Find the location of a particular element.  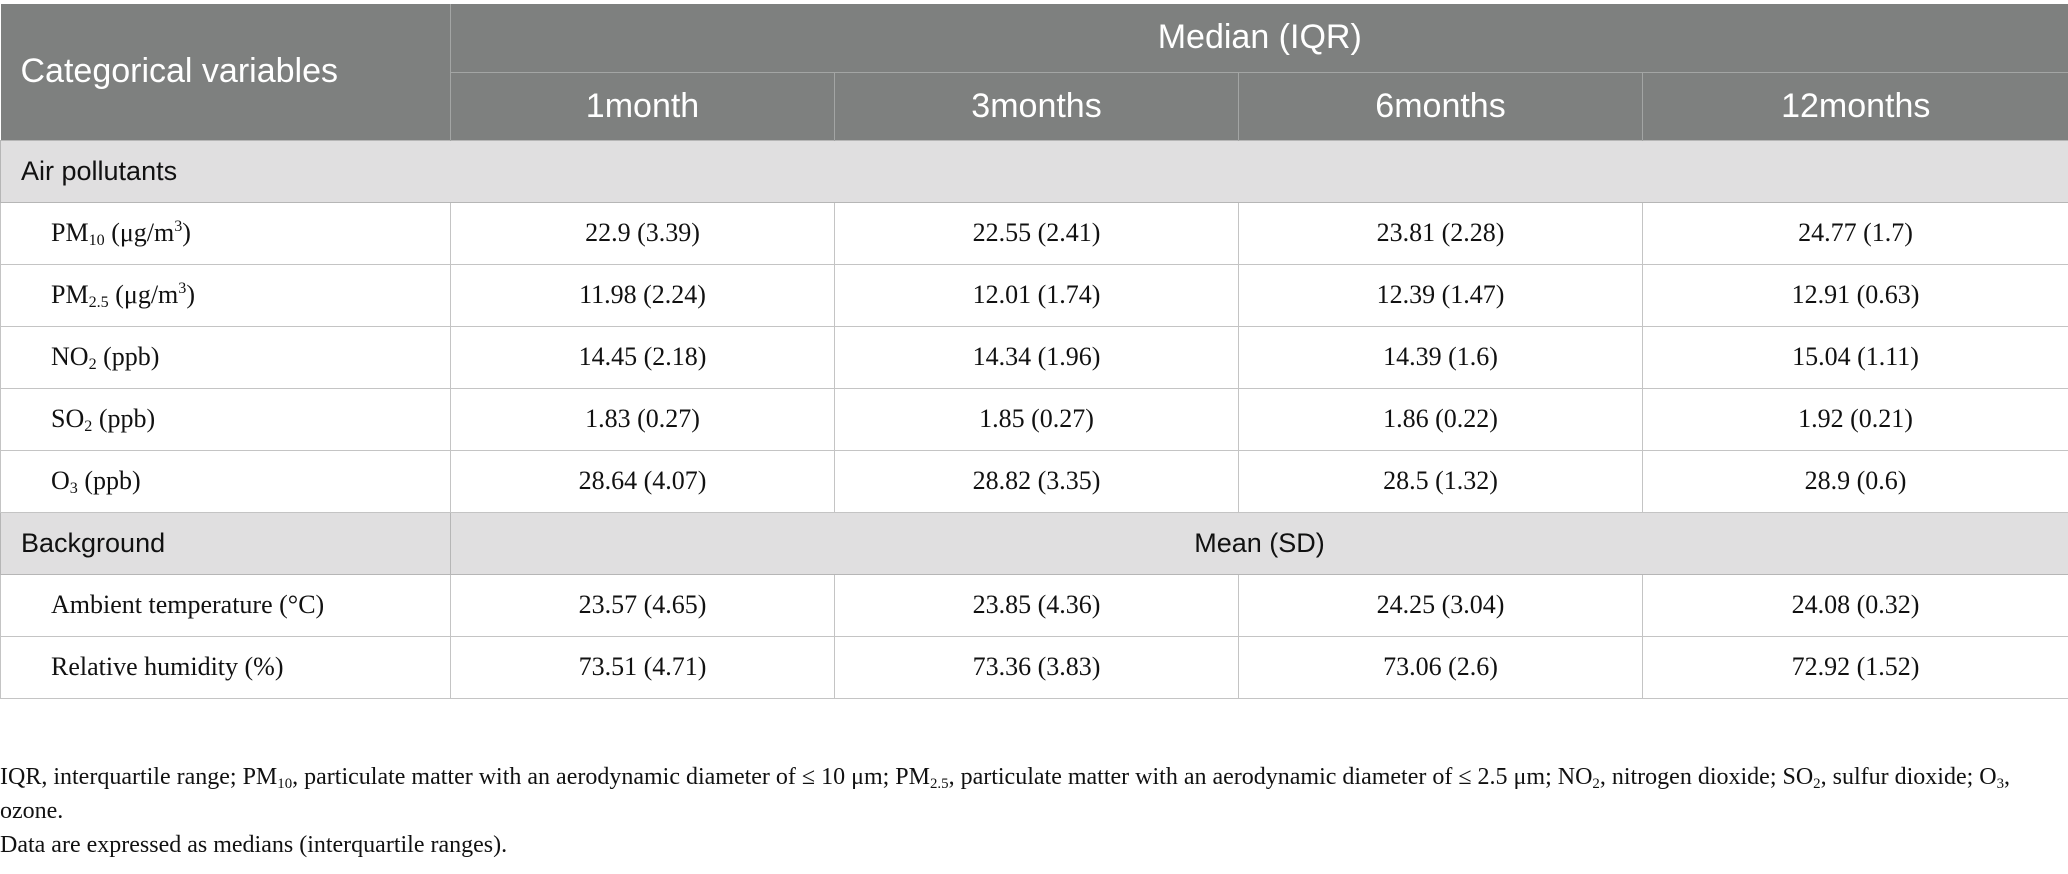

cell-value: 28.82 (3.35) is located at coordinates (1036, 481).